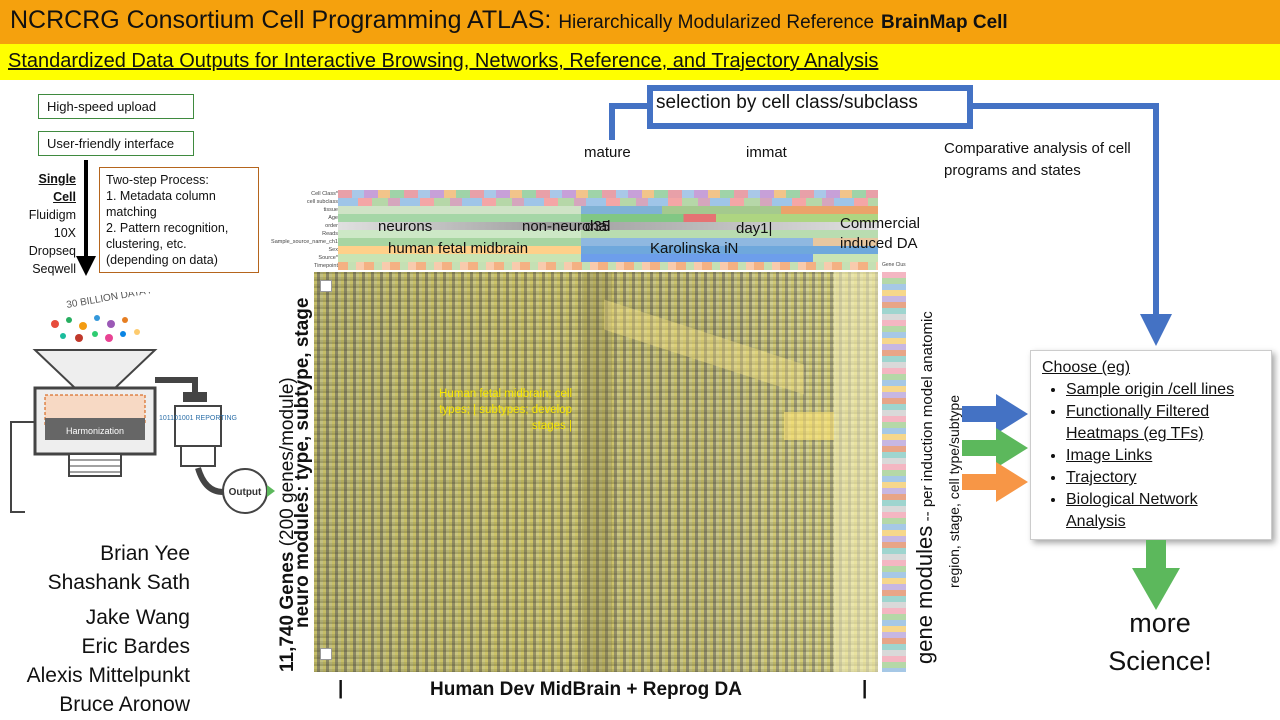 Image resolution: width=1280 pixels, height=720 pixels. What do you see at coordinates (1161, 456) in the screenshot?
I see `choose-item-image-links: Image Links` at bounding box center [1161, 456].